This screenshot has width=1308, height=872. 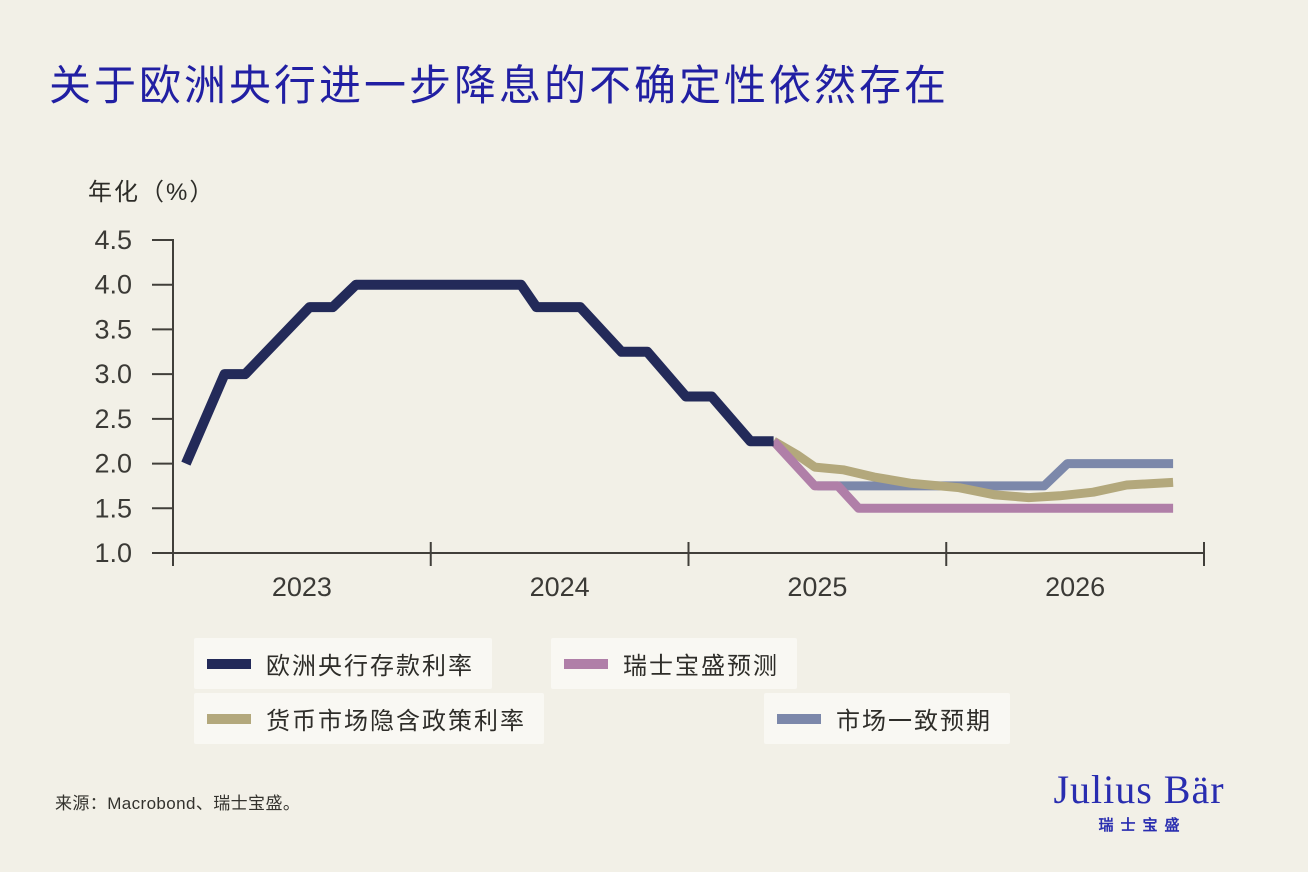 I want to click on svg-text: 2026, so click(x=1075, y=587).